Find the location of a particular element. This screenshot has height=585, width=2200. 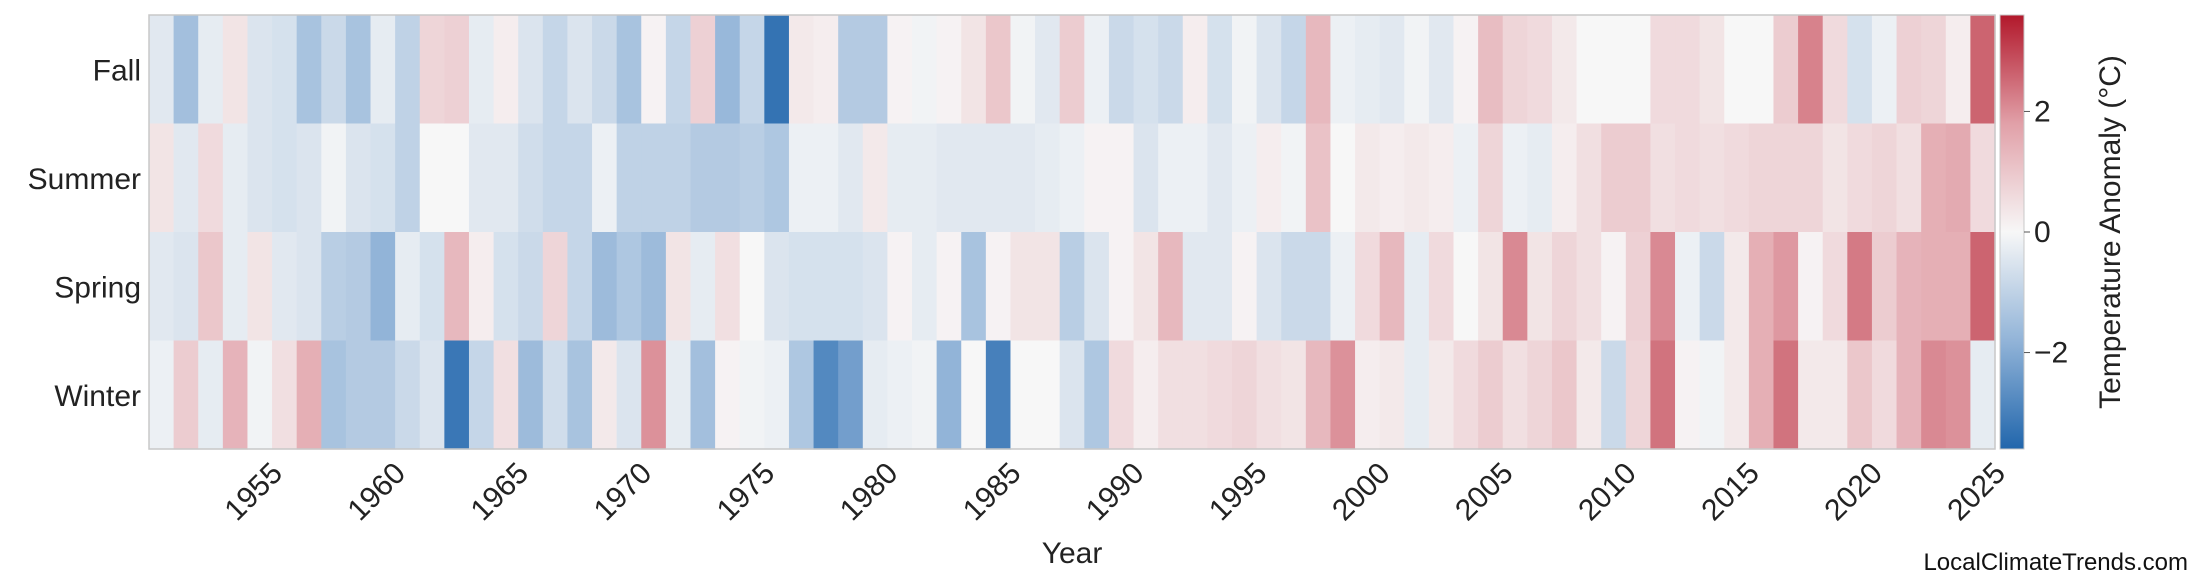

heatmap-cell-spring-2020 is located at coordinates (1860, 287).